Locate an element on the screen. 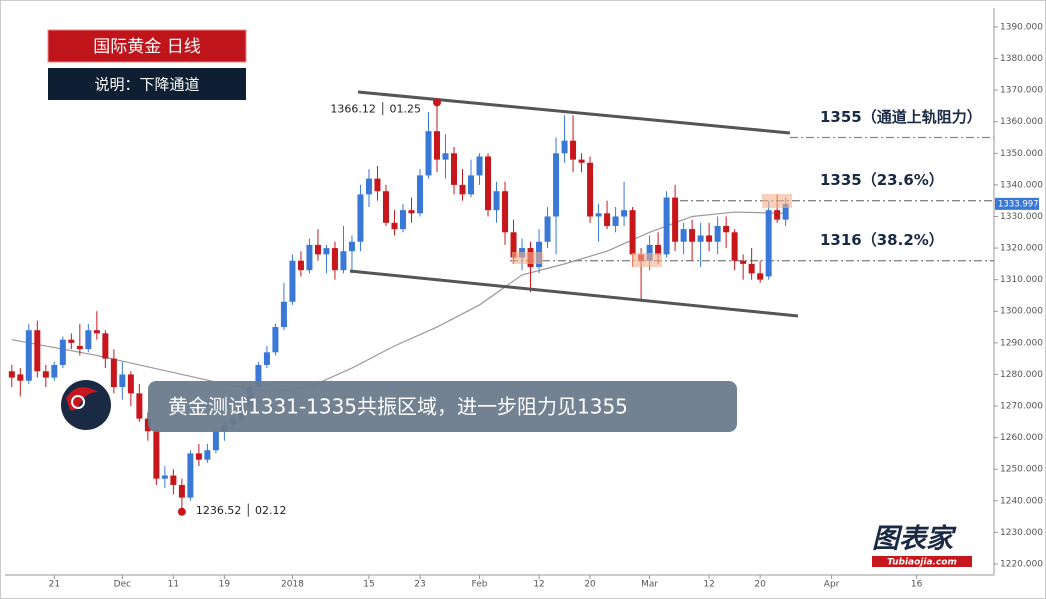 Image resolution: width=1046 pixels, height=599 pixels. price-tag-label: 1333.997 is located at coordinates (1018, 204).